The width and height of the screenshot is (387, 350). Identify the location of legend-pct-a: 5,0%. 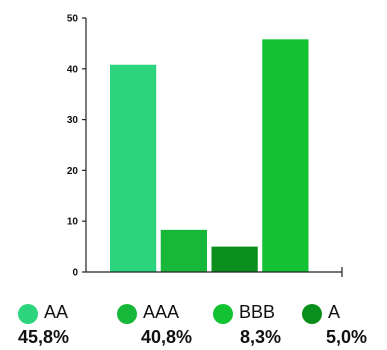
(347, 337).